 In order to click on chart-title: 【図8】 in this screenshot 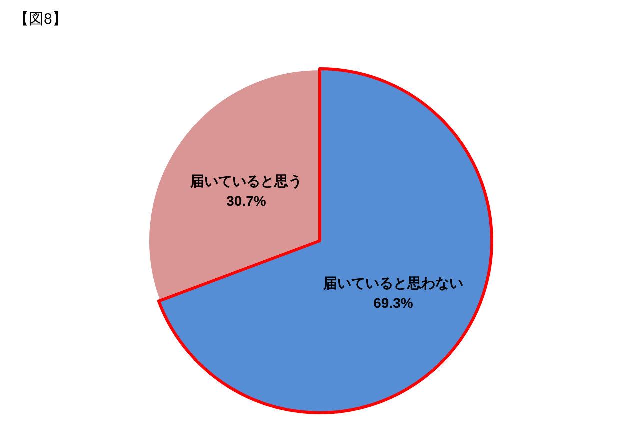, I will do `click(41, 19)`.